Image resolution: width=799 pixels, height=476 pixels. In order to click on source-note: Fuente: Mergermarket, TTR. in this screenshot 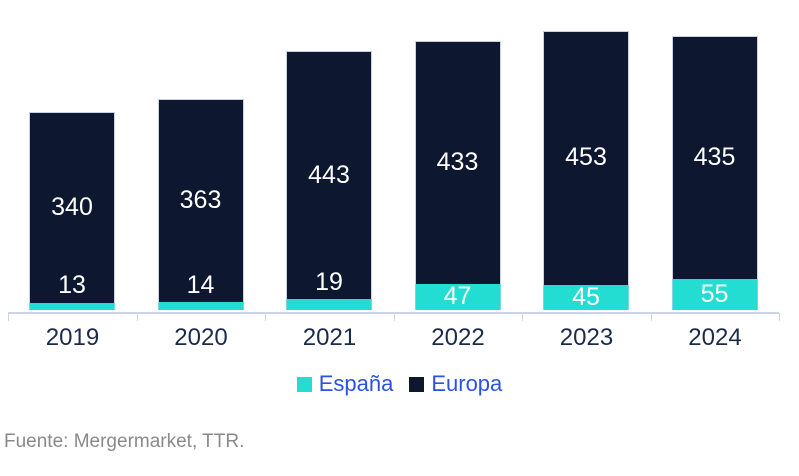, I will do `click(124, 441)`.